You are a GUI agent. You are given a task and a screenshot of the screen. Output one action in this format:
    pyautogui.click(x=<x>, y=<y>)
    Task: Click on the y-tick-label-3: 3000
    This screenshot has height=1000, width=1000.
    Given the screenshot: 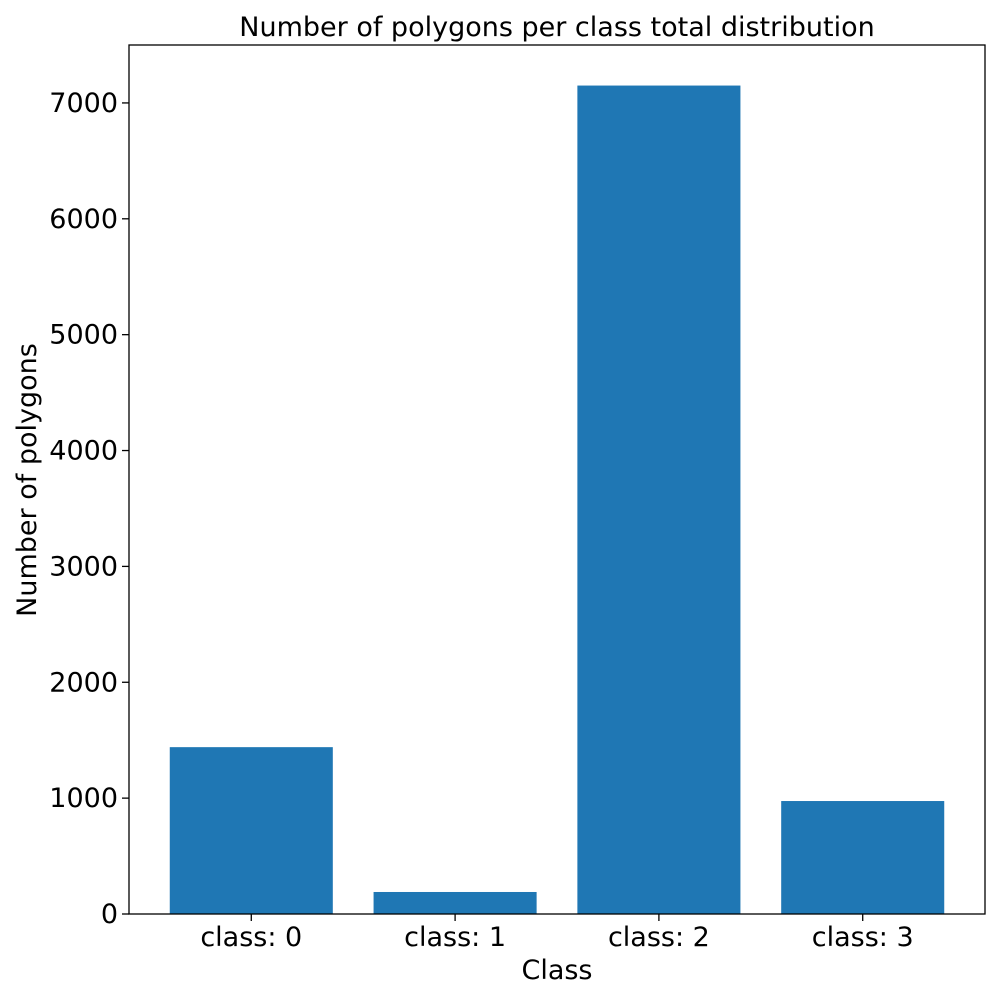 What is the action you would take?
    pyautogui.click(x=83, y=566)
    